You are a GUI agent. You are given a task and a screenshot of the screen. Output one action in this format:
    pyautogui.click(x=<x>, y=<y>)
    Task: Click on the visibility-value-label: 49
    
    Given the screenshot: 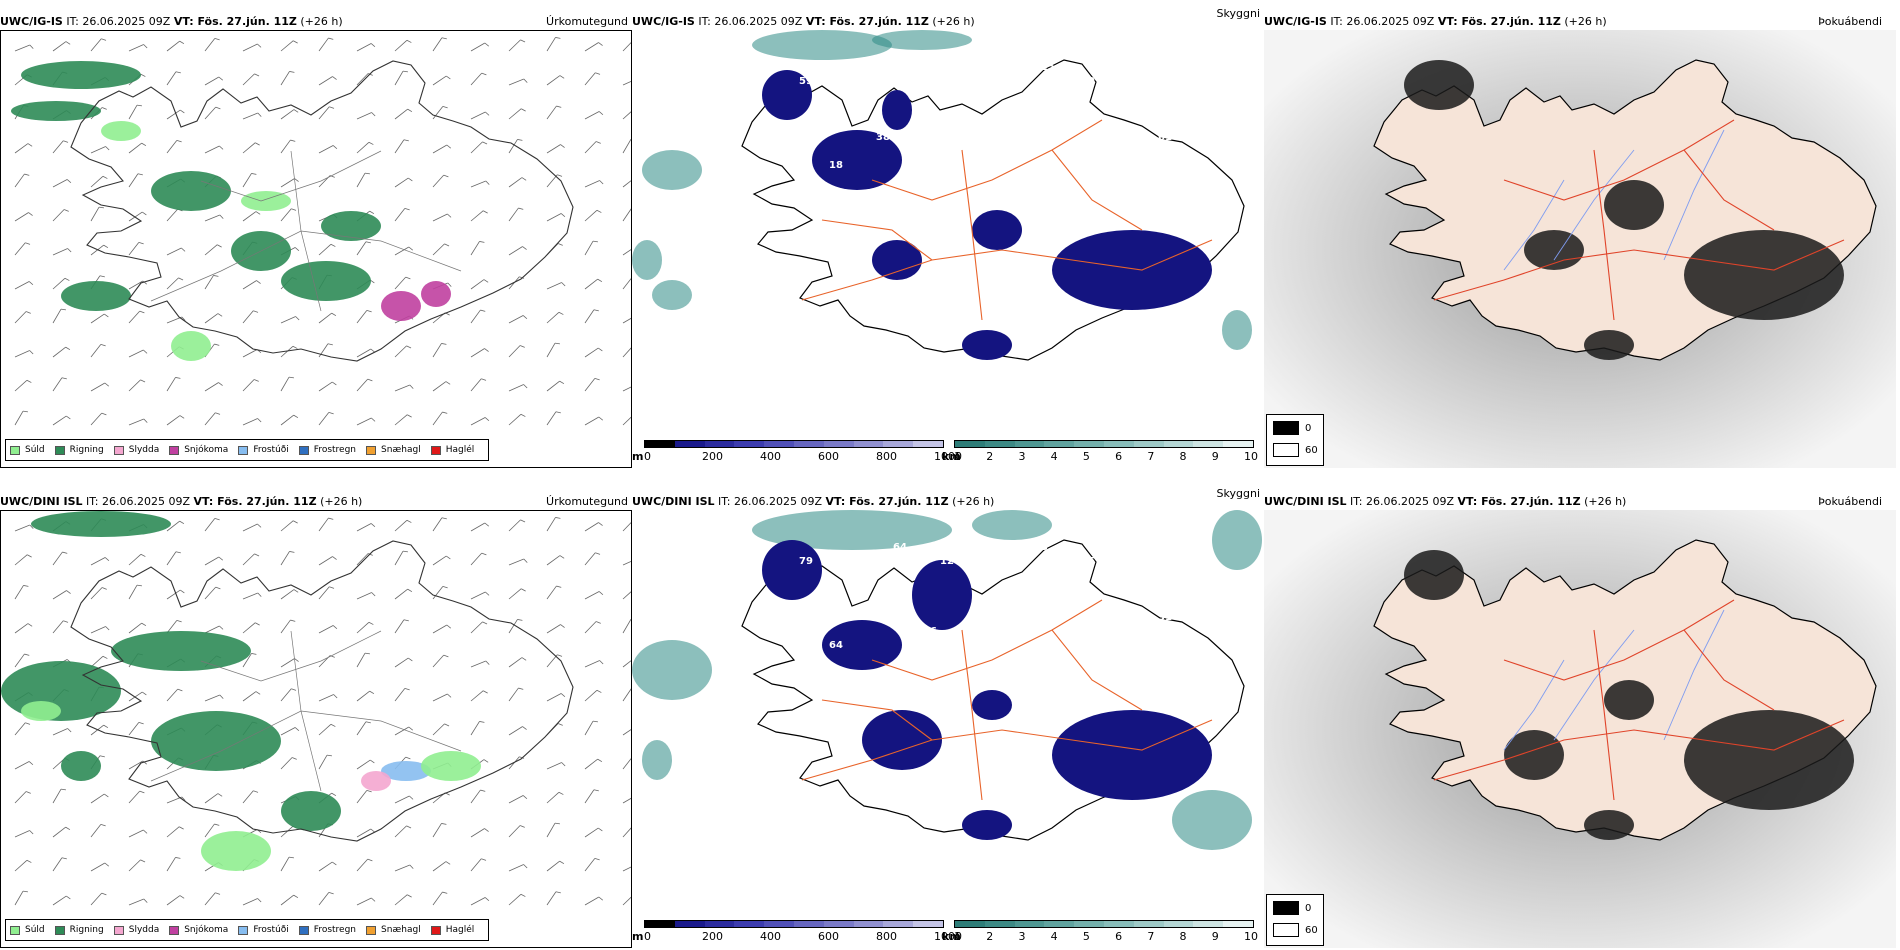 What is the action you would take?
    pyautogui.click(x=1071, y=631)
    